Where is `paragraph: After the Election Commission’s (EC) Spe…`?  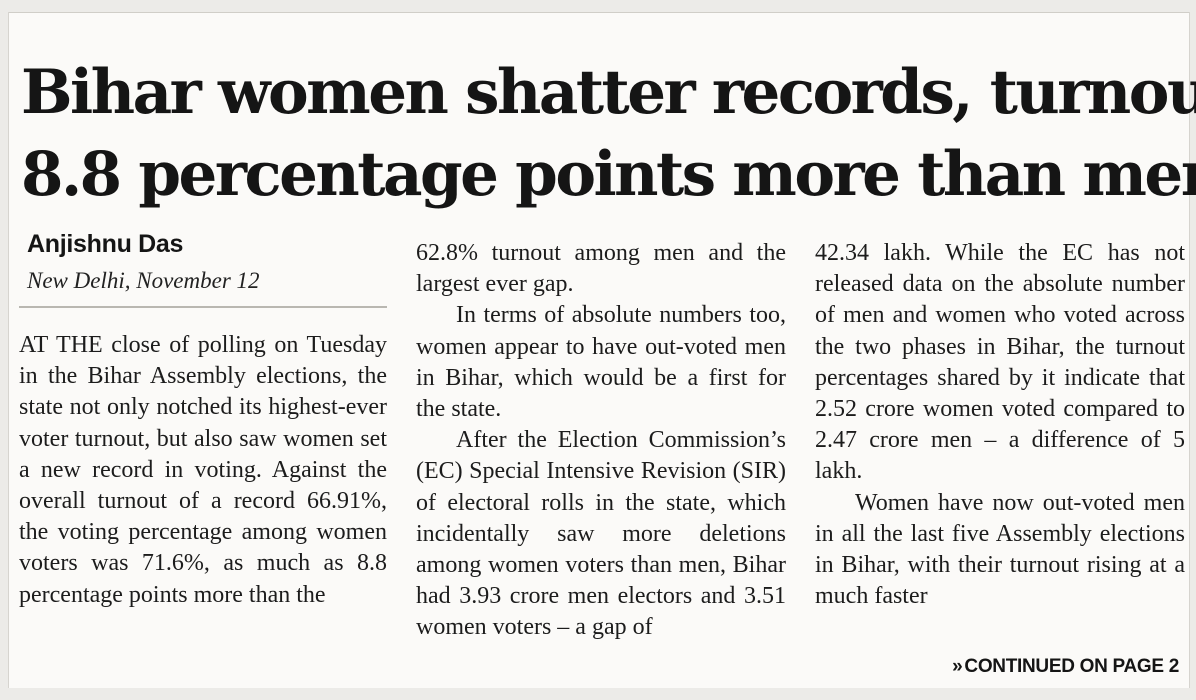 paragraph: After the Election Commission’s (EC) Spe… is located at coordinates (601, 534).